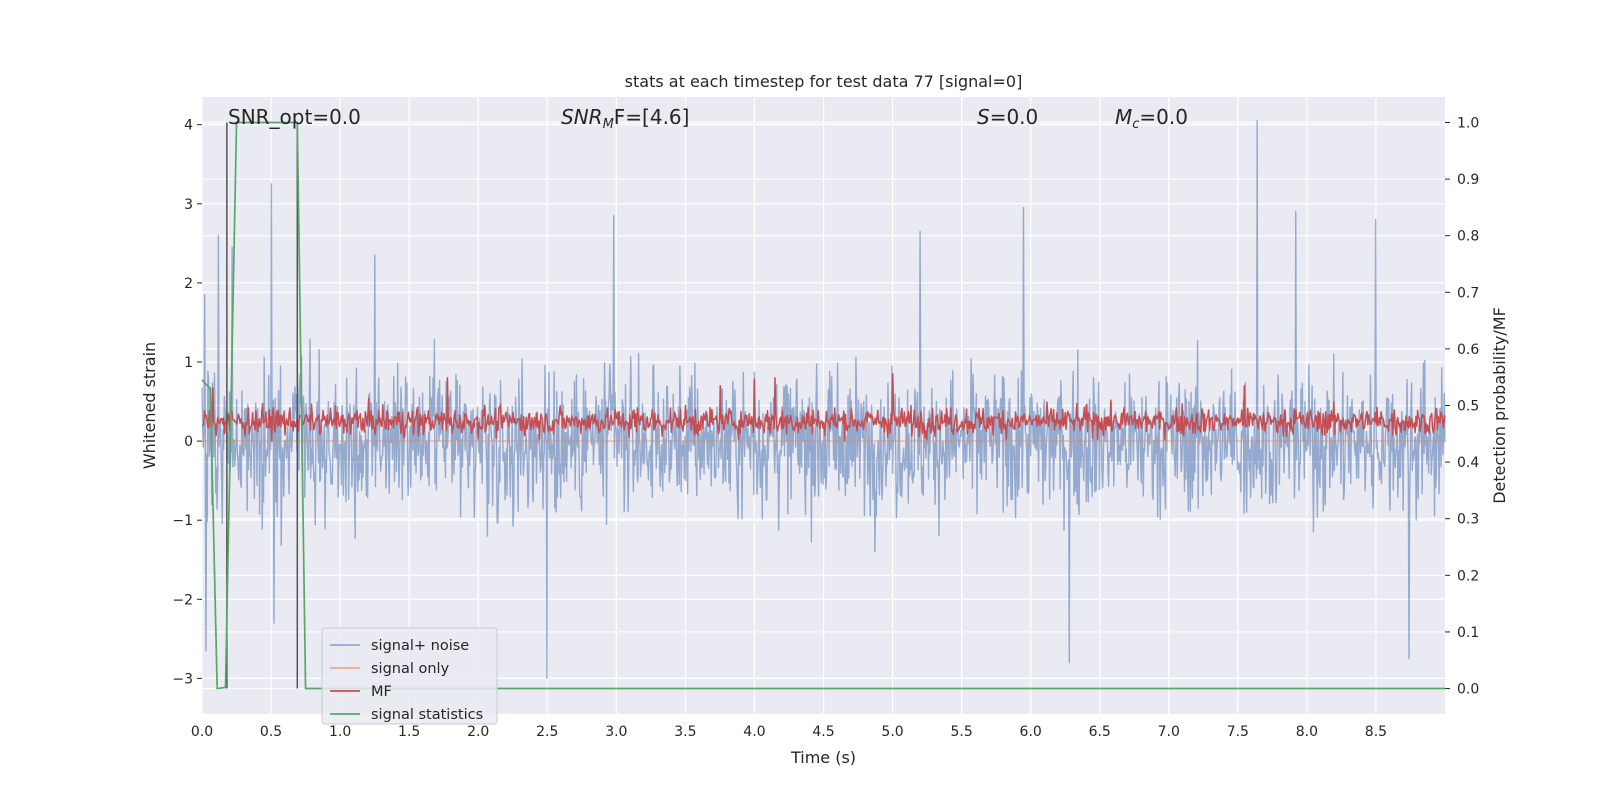 This screenshot has width=1600, height=800. What do you see at coordinates (608, 124) in the screenshot?
I see `annotation-snr-mf-sub: M` at bounding box center [608, 124].